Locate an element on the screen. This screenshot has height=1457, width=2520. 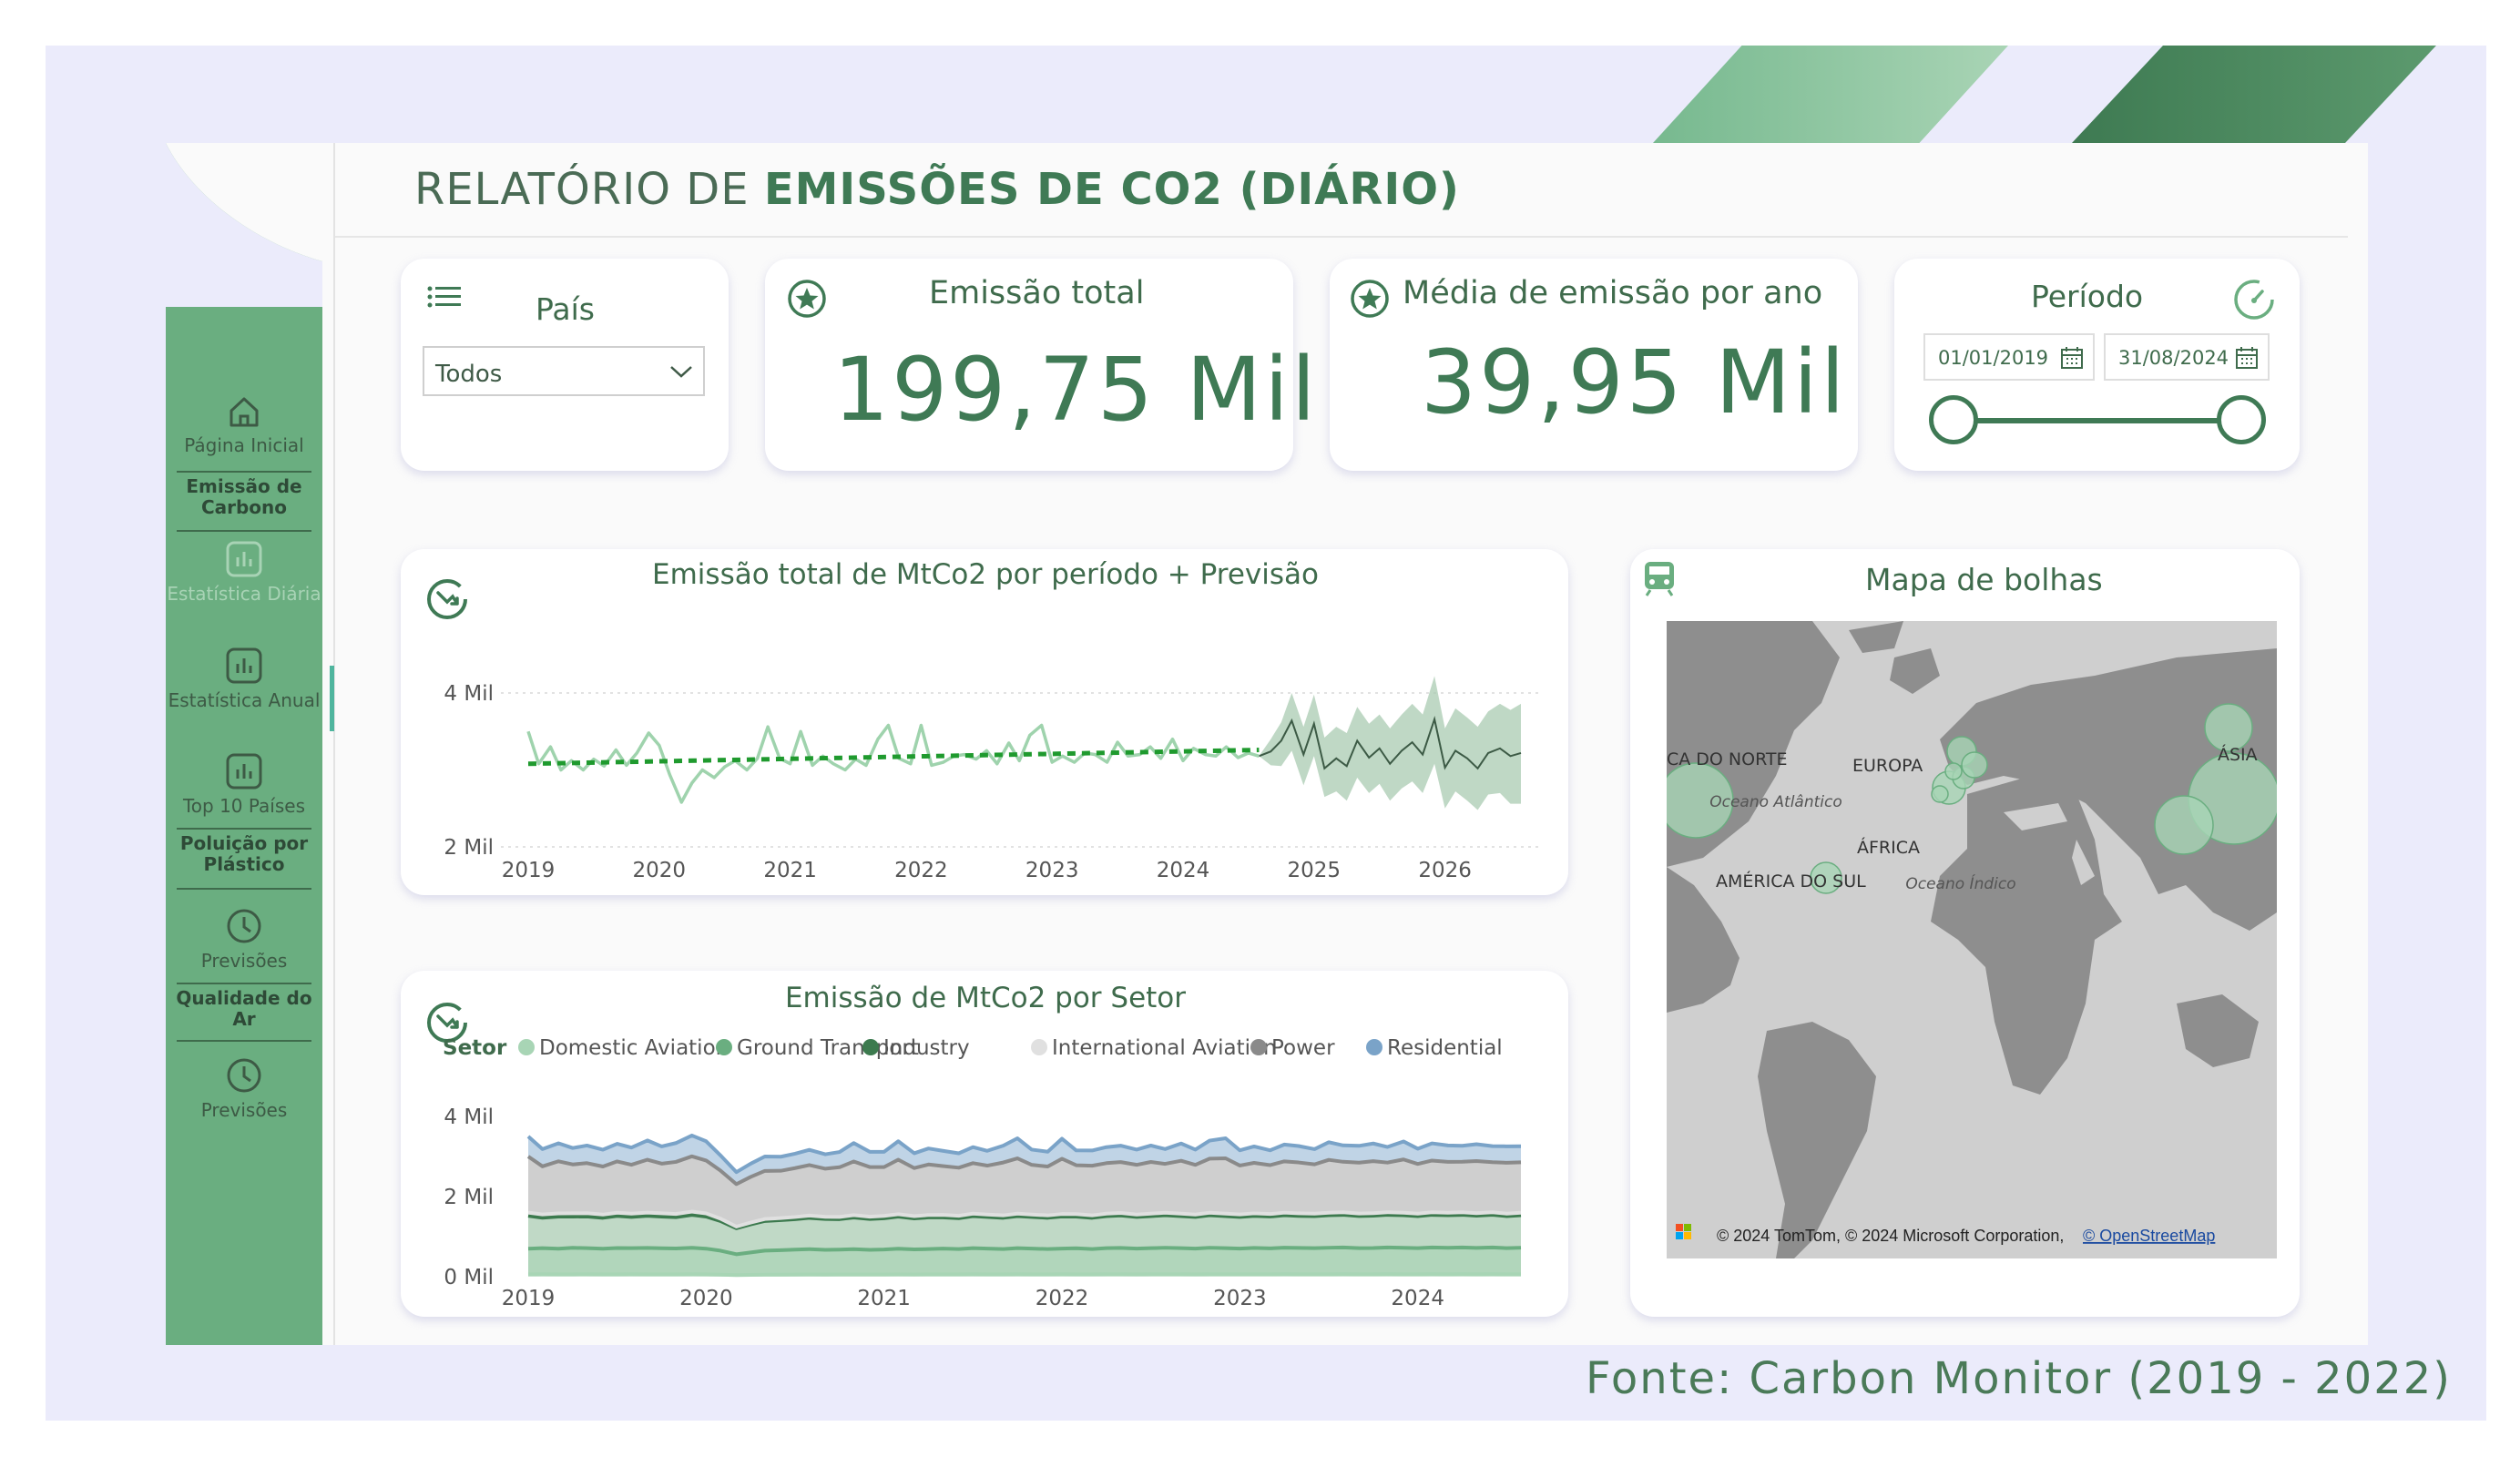
end-date-input: 31/08/2024 is located at coordinates (2187, 357).